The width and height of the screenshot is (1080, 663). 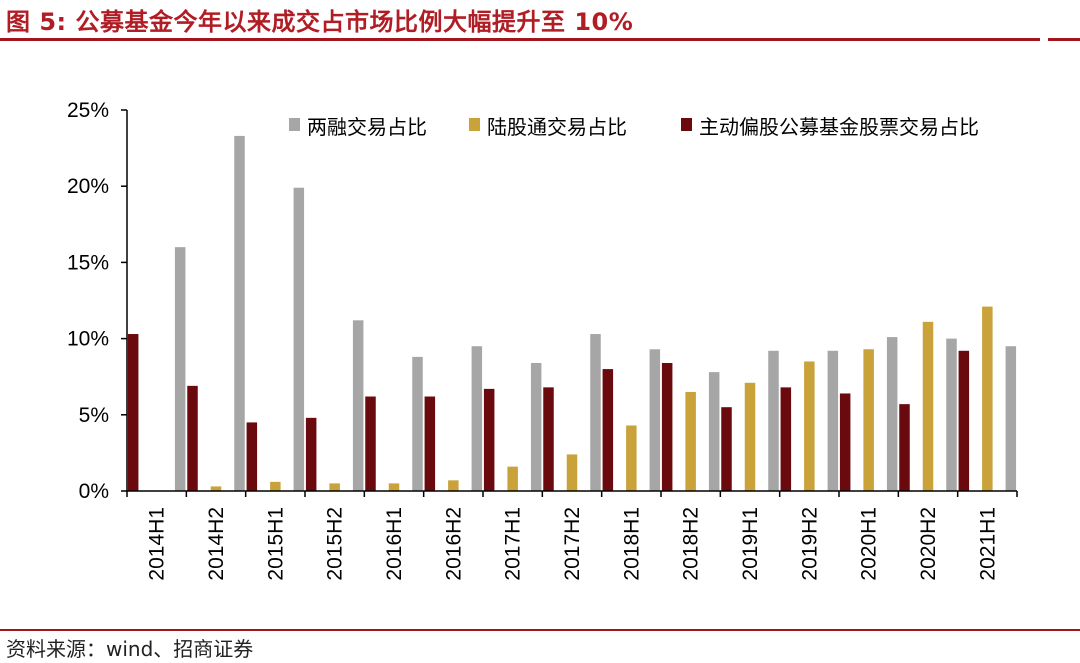 What do you see at coordinates (839, 127) in the screenshot?
I see `legend-label: 主动偏股公募基金股票交易占比` at bounding box center [839, 127].